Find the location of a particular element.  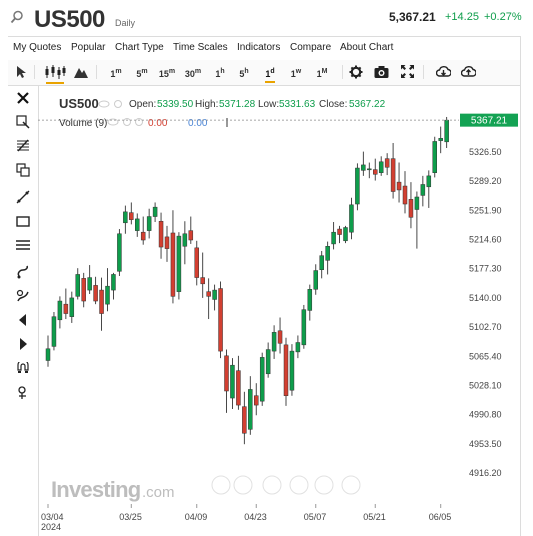

drawing-tools-sidebar is located at coordinates (23, 311).